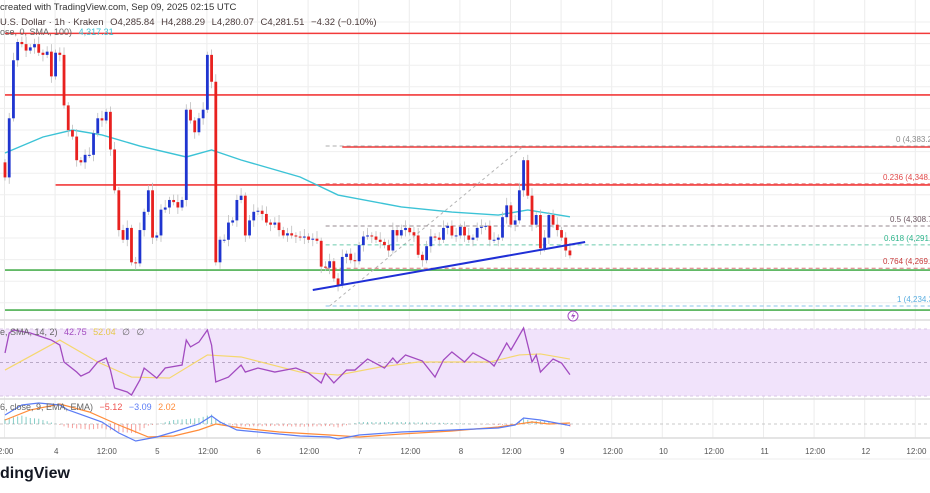 The image size is (930, 493). What do you see at coordinates (913, 139) in the screenshot?
I see `fib-level-label: 0 (4,383.22)` at bounding box center [913, 139].